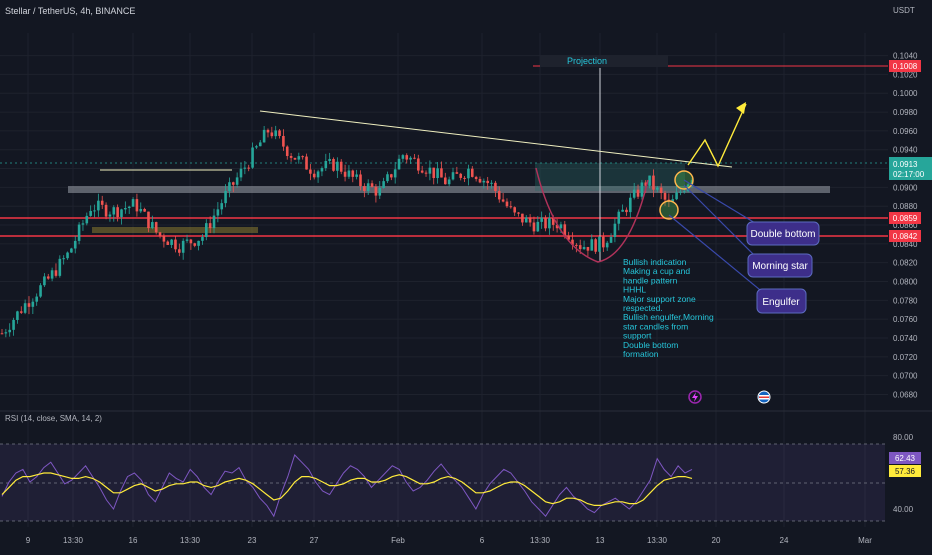  I want to click on morning-star-circle, so click(669, 210).